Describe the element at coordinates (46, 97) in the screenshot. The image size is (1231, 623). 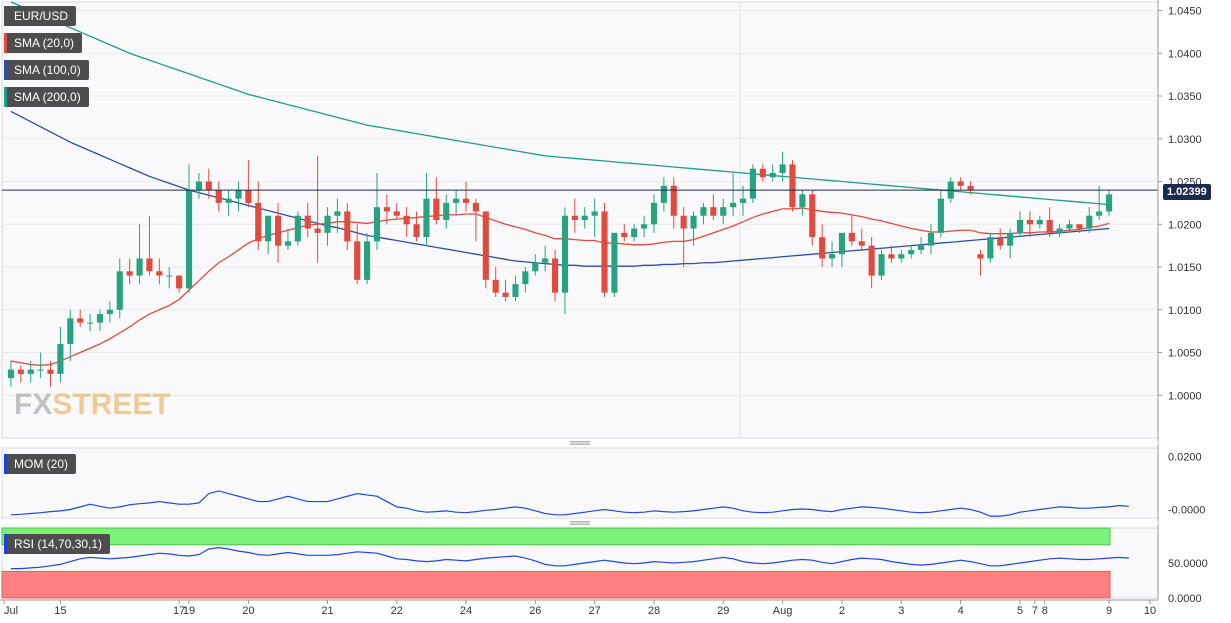
I see `legend-sma200: SMA (200,0)` at that location.